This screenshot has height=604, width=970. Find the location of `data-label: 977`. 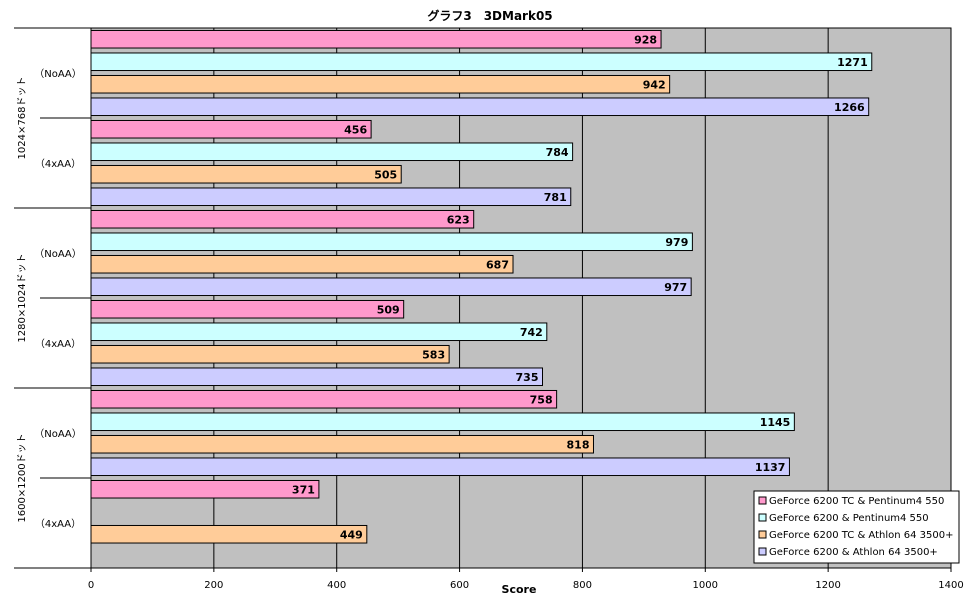

data-label: 977 is located at coordinates (675, 287).